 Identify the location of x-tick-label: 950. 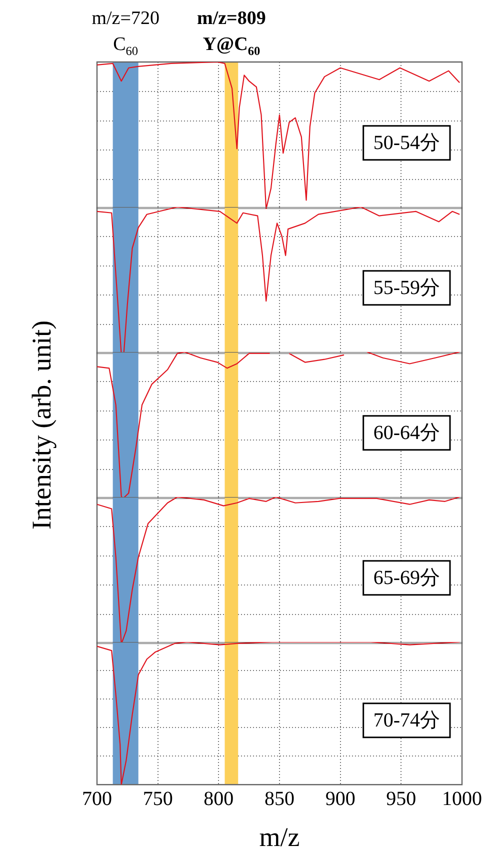
(401, 799).